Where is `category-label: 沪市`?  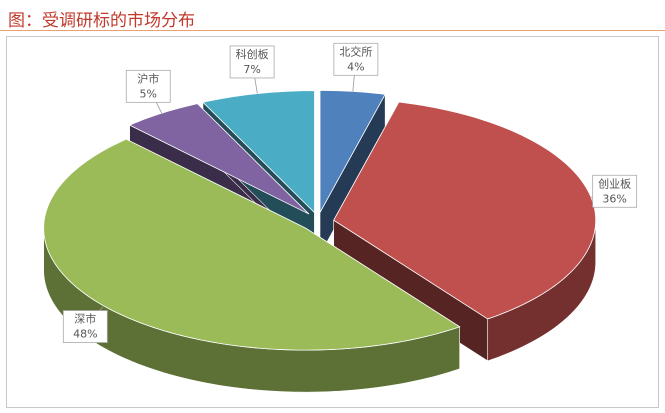
category-label: 沪市 is located at coordinates (148, 78).